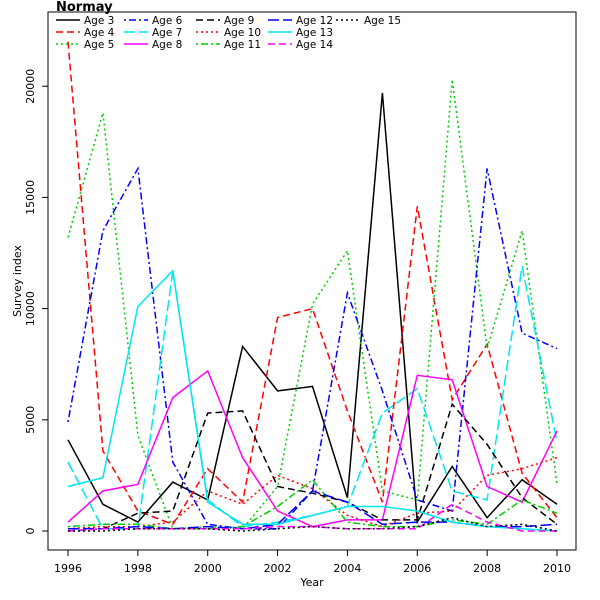  Describe the element at coordinates (167, 33) in the screenshot. I see `legend-label: Age 7` at that location.